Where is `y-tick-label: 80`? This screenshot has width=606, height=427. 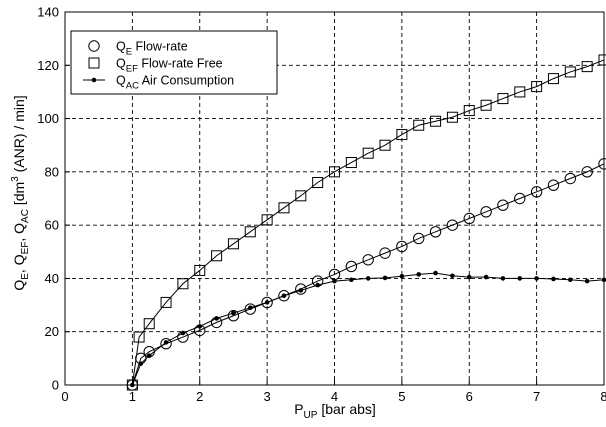 y-tick-label: 80 is located at coordinates (52, 171).